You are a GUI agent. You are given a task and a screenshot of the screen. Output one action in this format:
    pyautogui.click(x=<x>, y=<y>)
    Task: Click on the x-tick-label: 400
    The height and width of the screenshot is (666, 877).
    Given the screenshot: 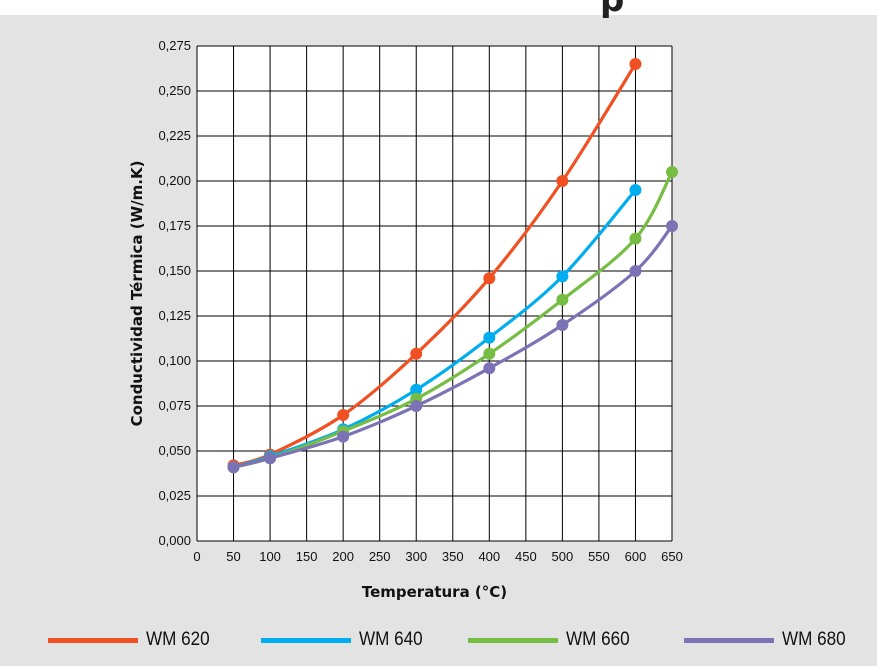 What is the action you would take?
    pyautogui.click(x=489, y=556)
    